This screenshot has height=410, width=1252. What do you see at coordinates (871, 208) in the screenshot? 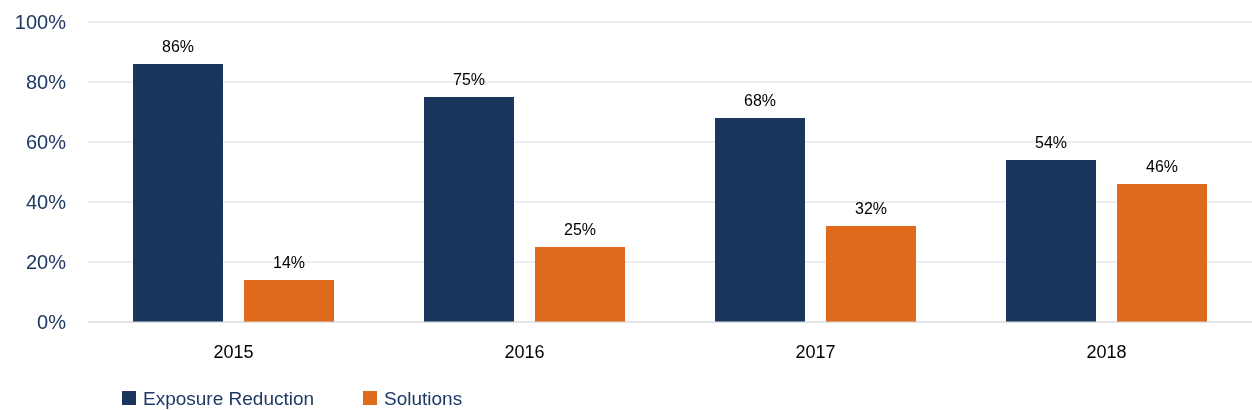
I see `data-label: 32%` at bounding box center [871, 208].